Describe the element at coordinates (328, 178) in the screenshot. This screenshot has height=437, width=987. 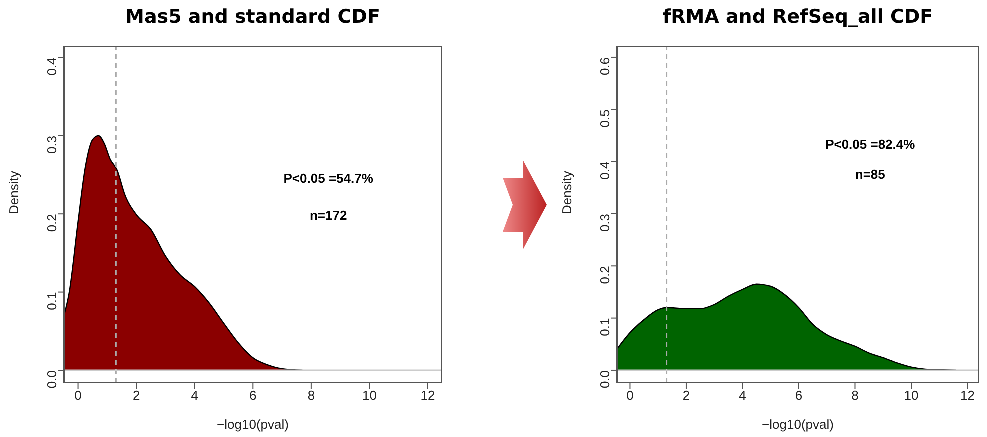
I see `annotation: P<0.05 =54.7%` at that location.